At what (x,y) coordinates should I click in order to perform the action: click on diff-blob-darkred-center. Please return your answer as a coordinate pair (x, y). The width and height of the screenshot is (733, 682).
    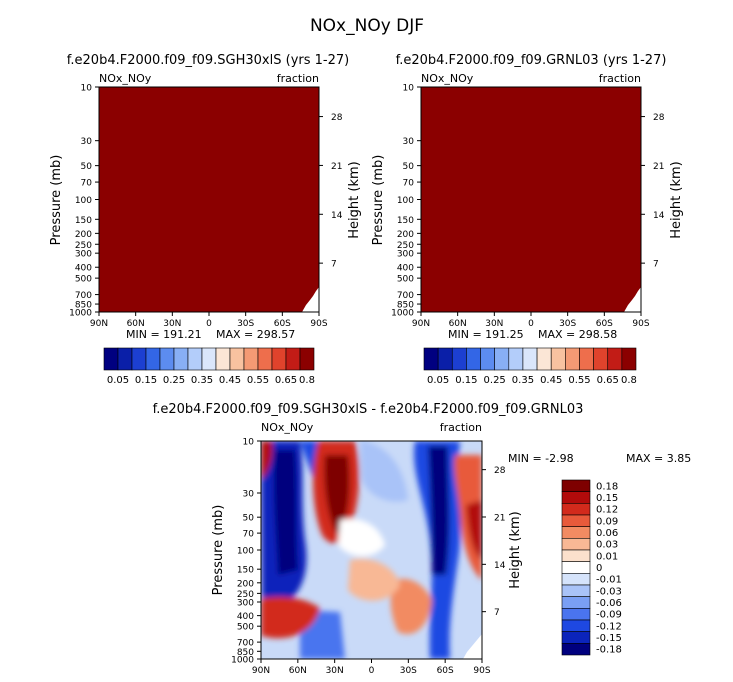
    Looking at the image, I should click on (337, 495).